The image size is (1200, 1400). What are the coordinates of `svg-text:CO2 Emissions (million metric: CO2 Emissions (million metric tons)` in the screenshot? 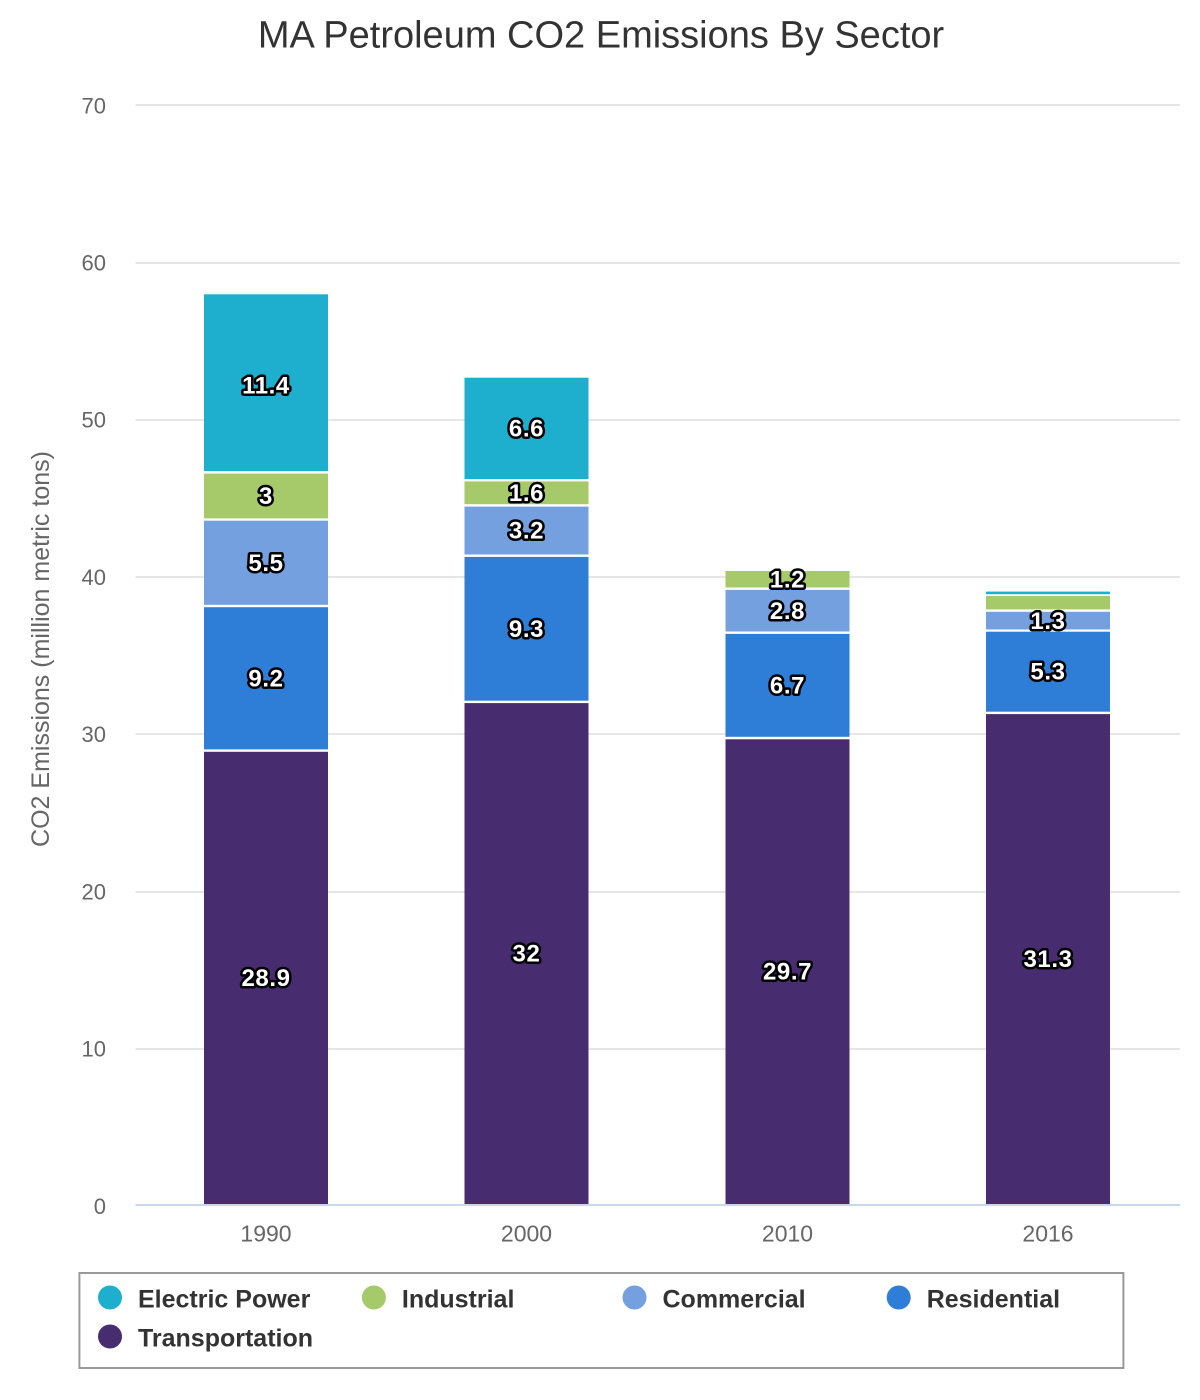 It's located at (41, 649).